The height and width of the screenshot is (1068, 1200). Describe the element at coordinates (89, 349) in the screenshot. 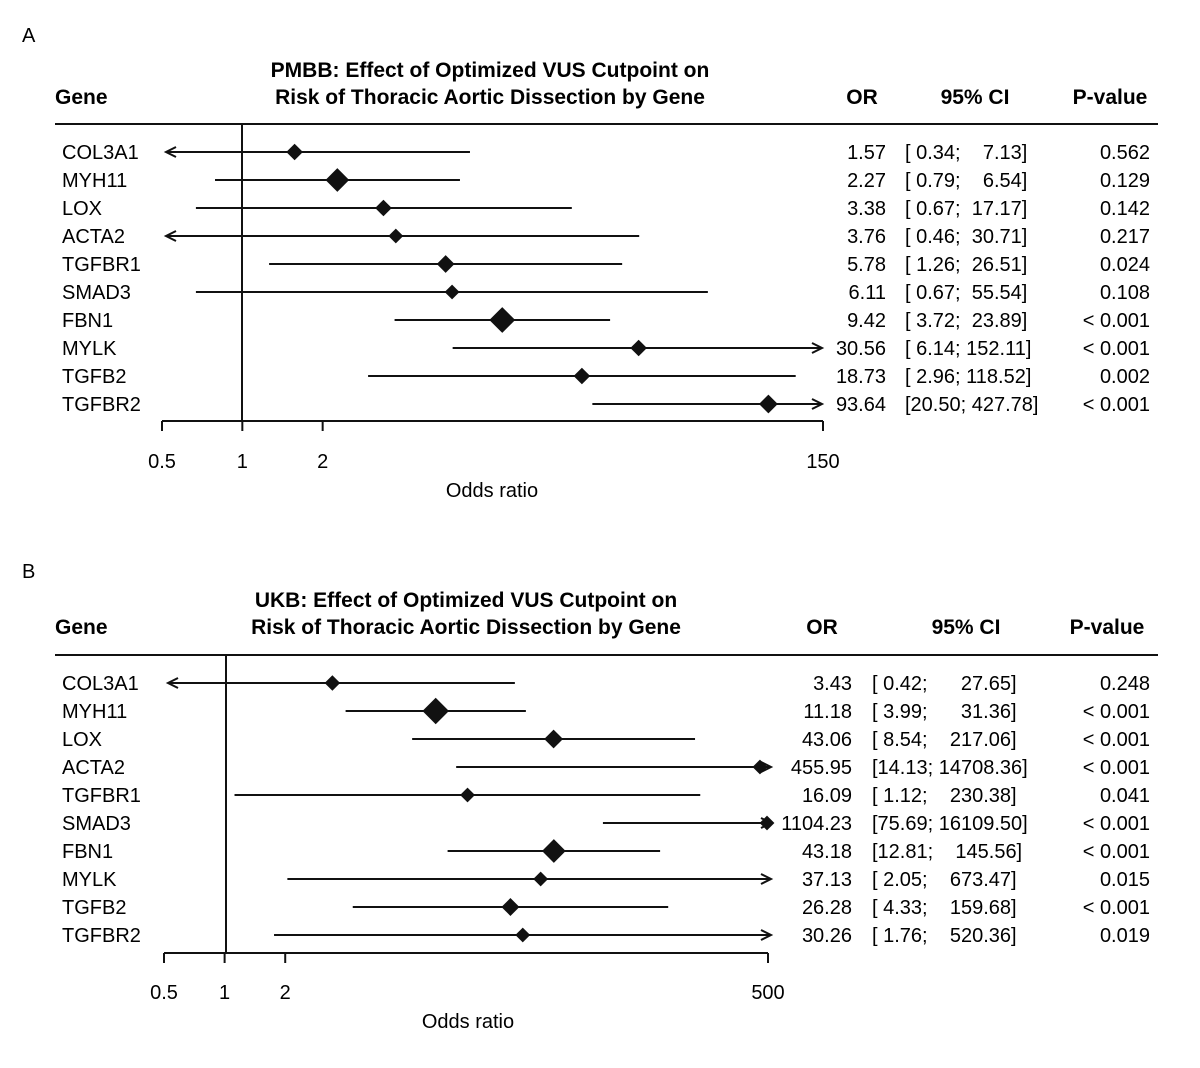

I see `gene-label: MYLK` at that location.